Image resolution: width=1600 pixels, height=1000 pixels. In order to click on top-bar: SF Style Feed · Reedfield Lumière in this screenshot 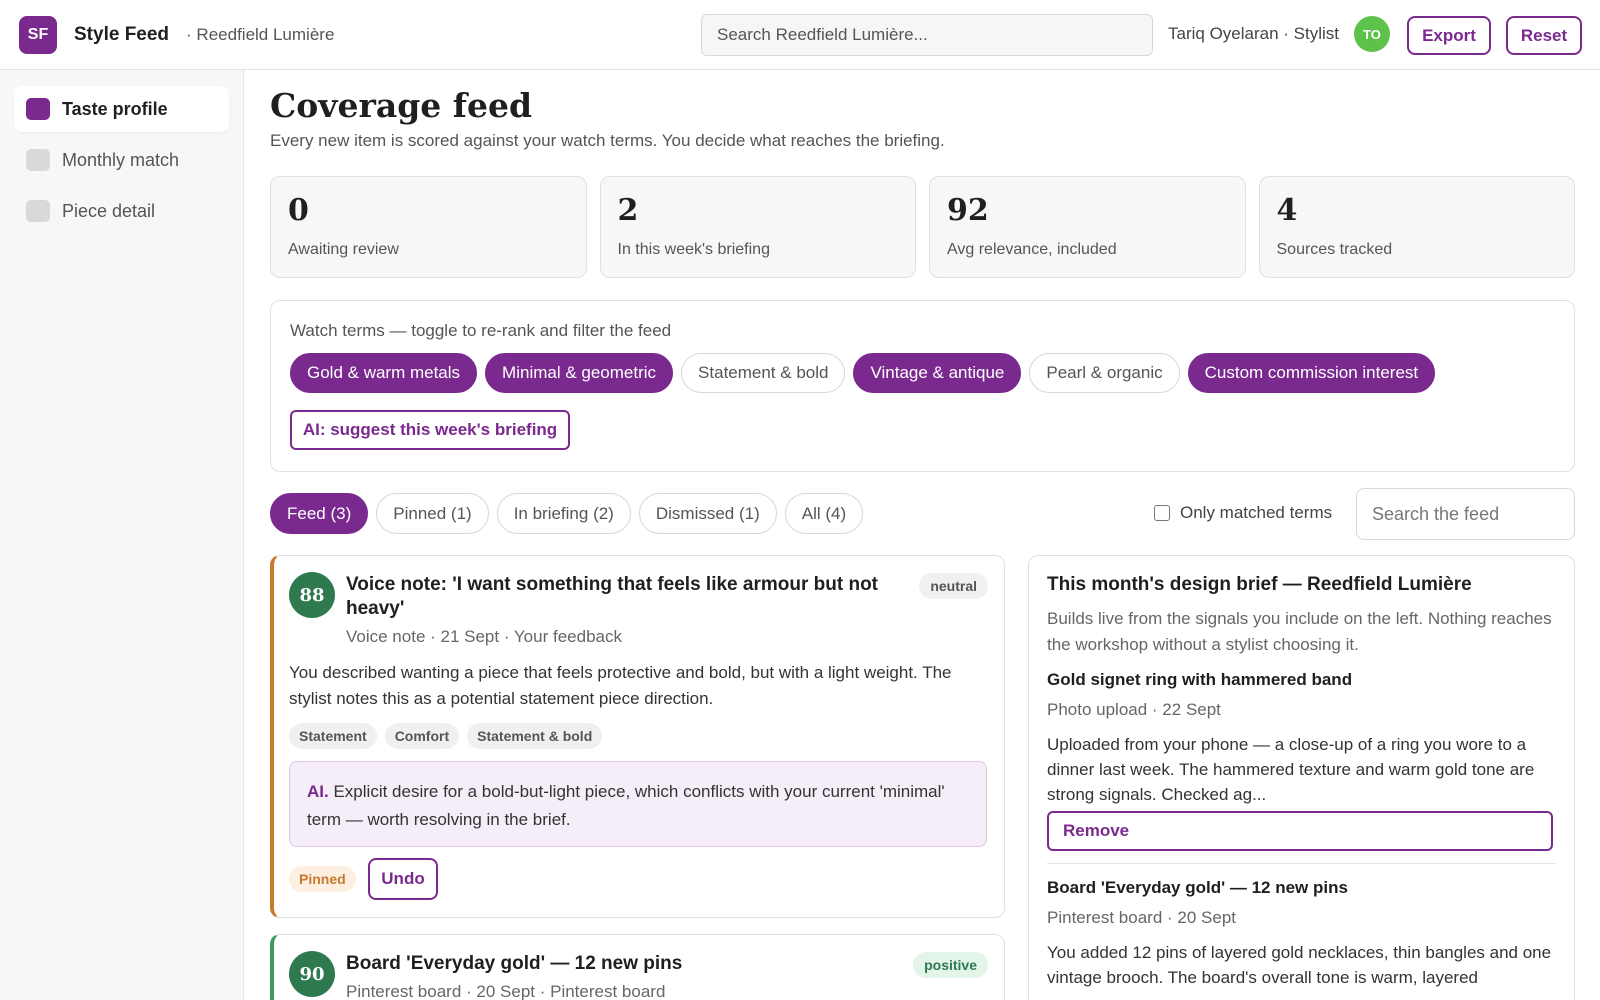, I will do `click(800, 35)`.